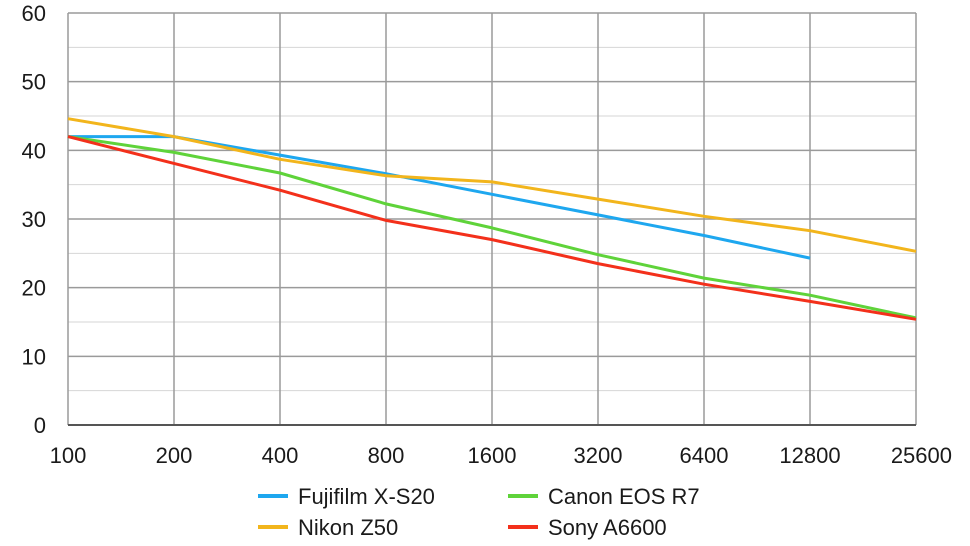 The image size is (970, 546). What do you see at coordinates (34, 150) in the screenshot?
I see `y-tick-label: 40` at bounding box center [34, 150].